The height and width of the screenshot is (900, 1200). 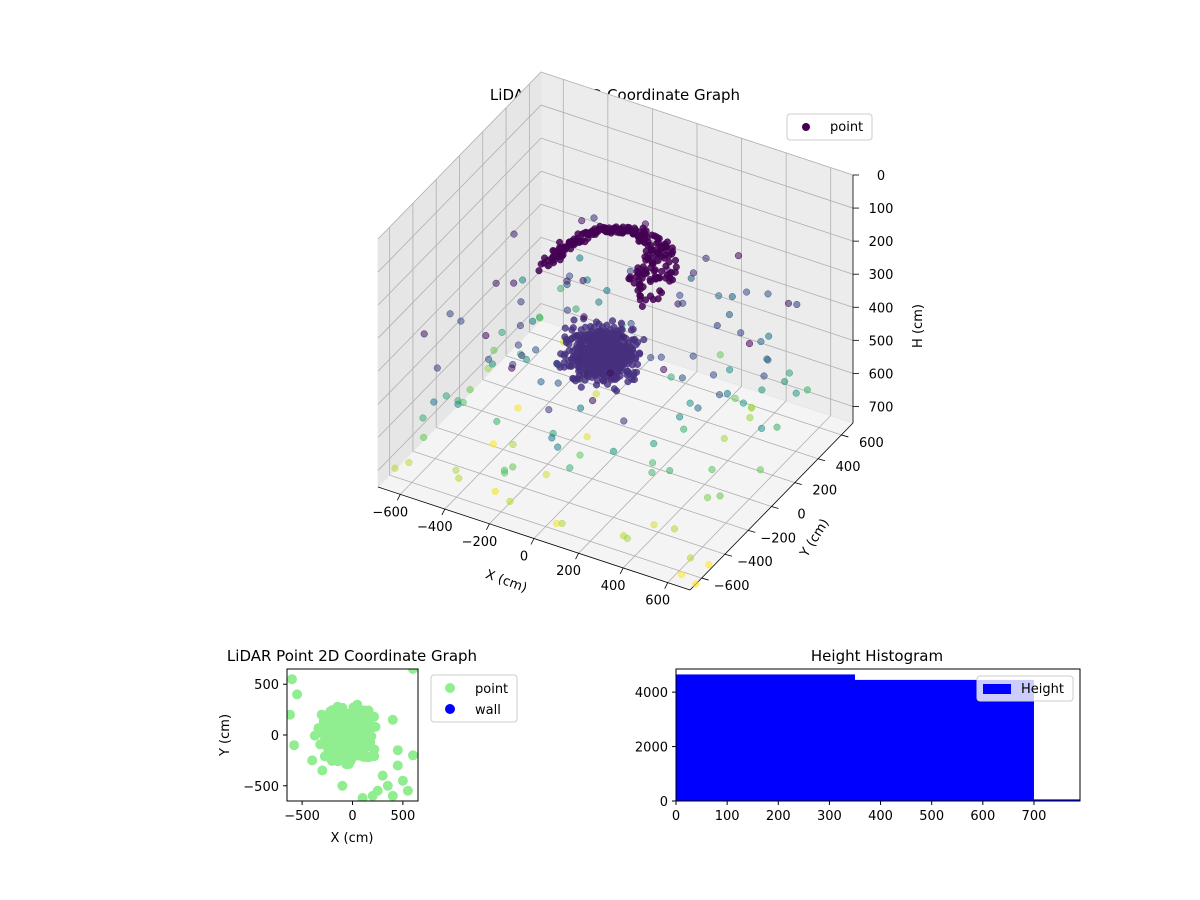 I want to click on chart-2d-xlabel: X (cm), so click(x=352, y=838).